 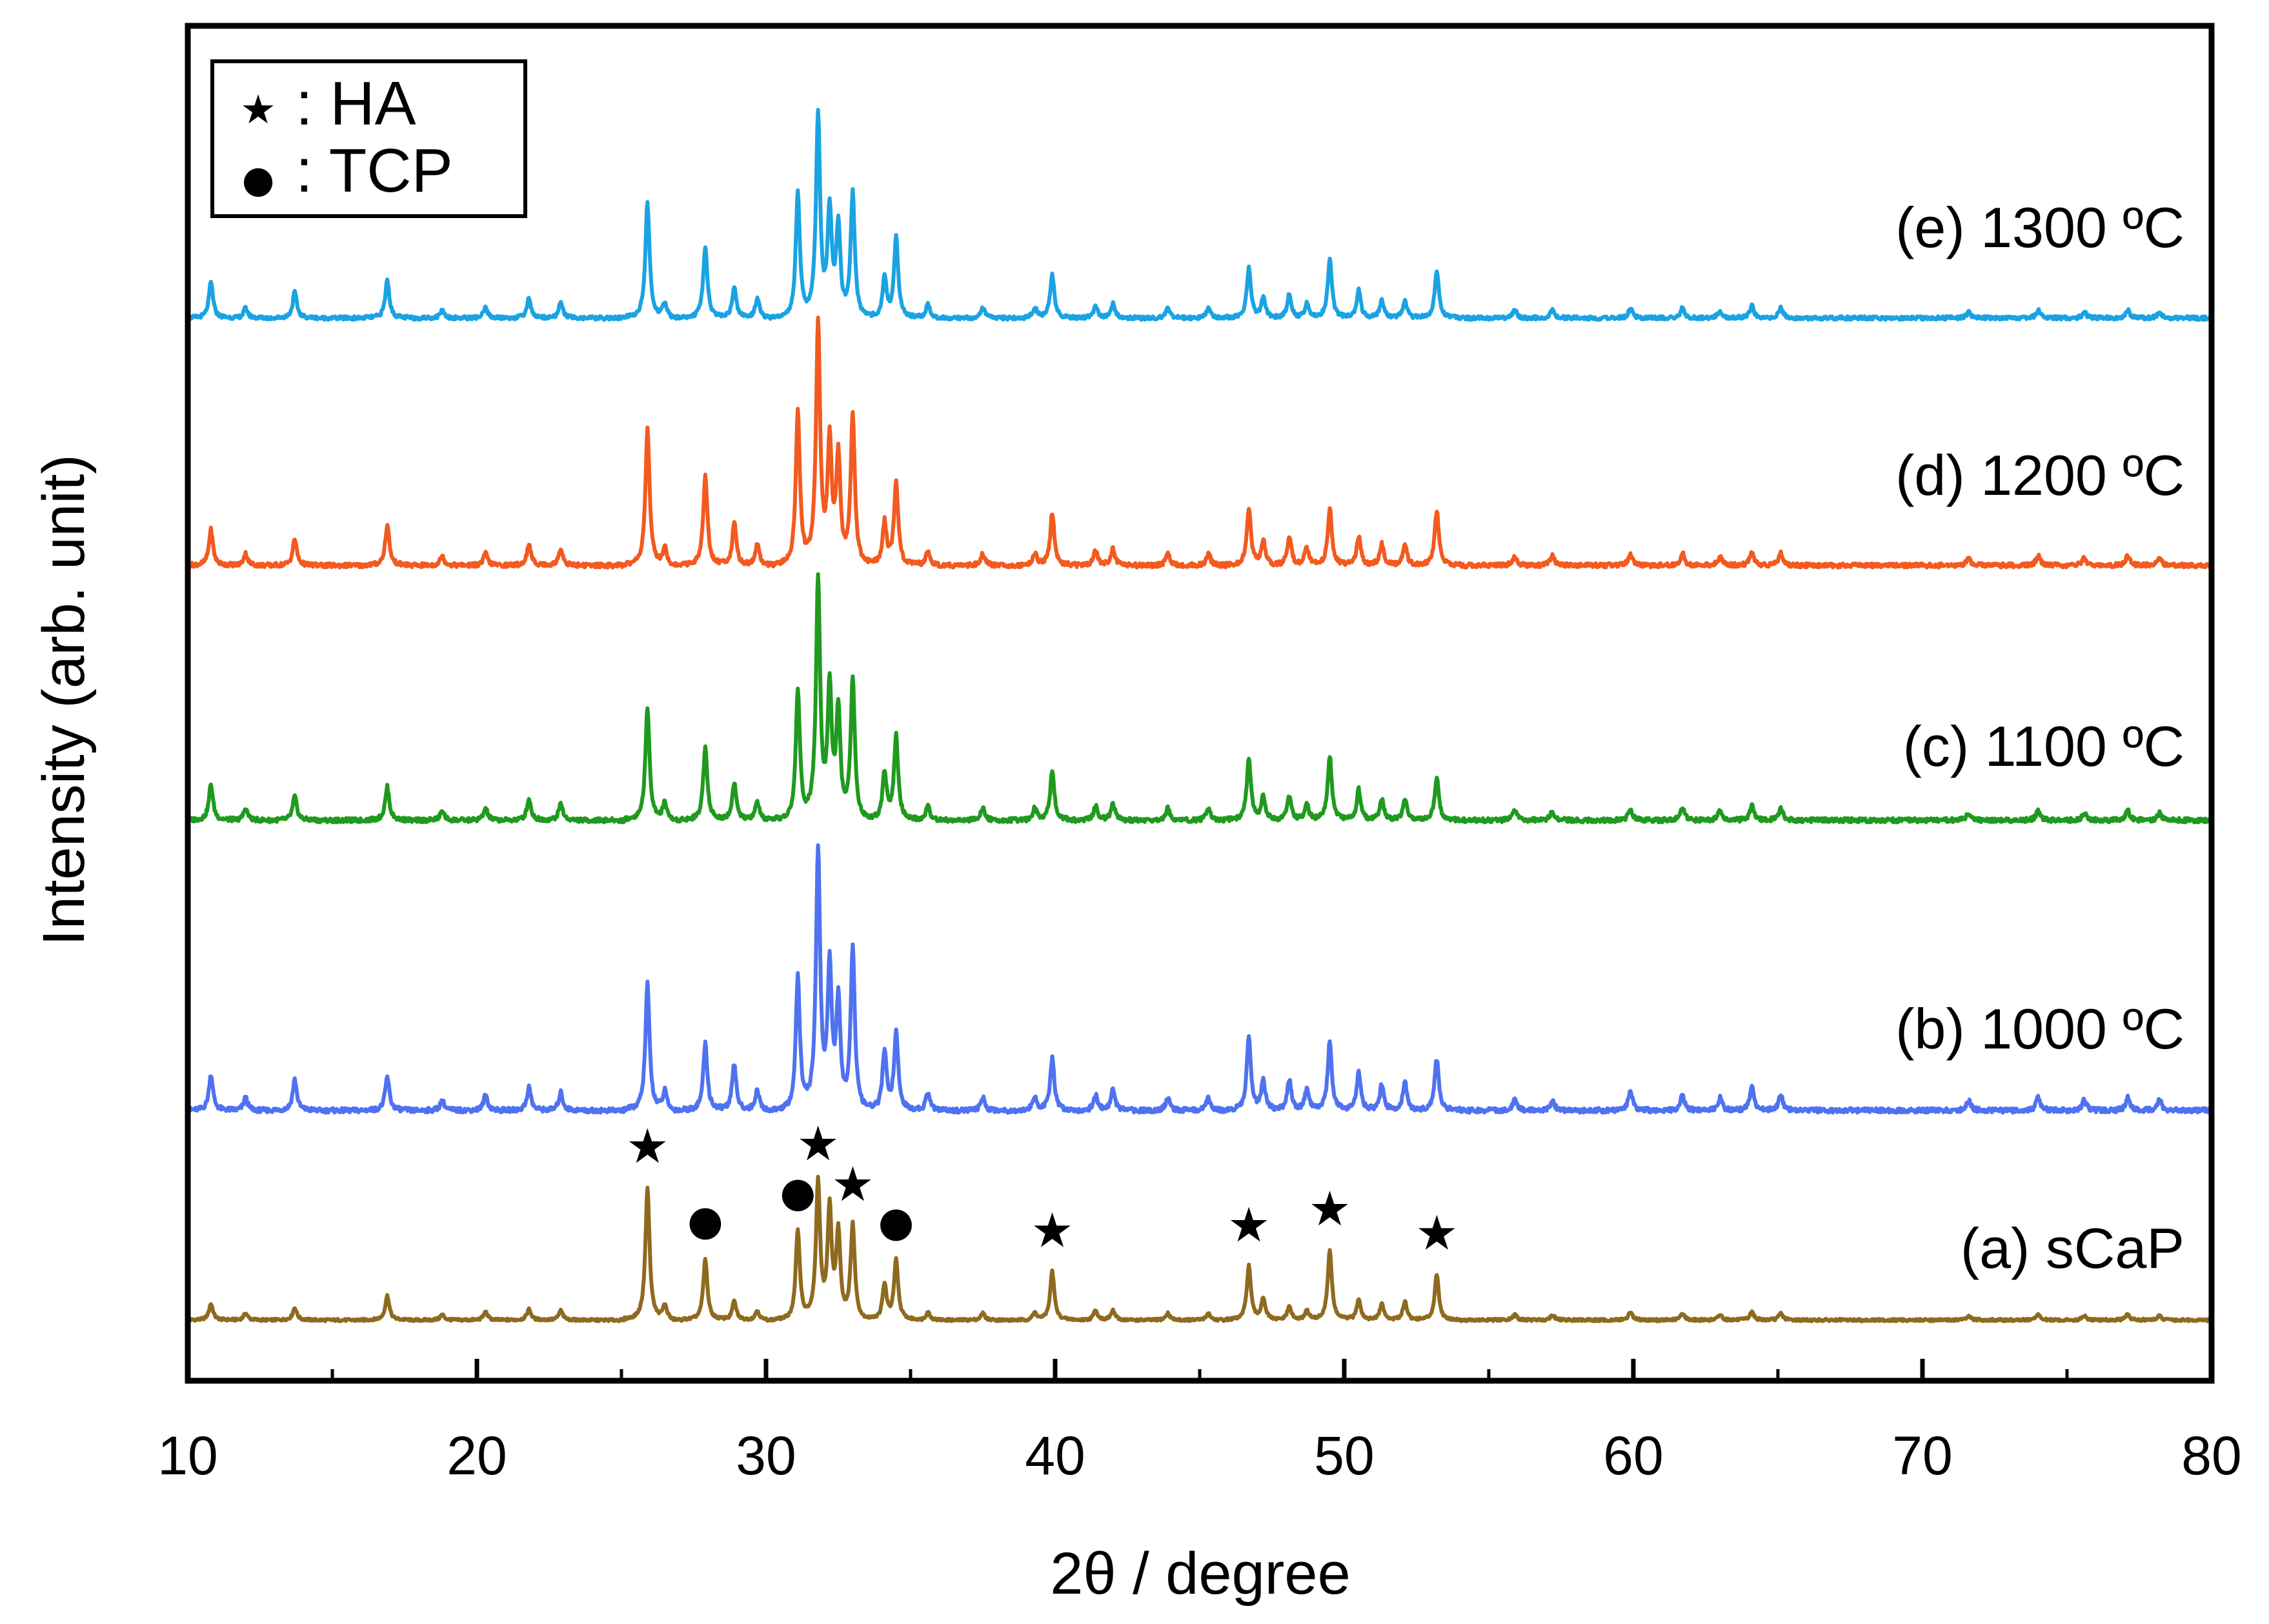 I want to click on legend: ★ : HA ● : TCP, so click(x=369, y=138).